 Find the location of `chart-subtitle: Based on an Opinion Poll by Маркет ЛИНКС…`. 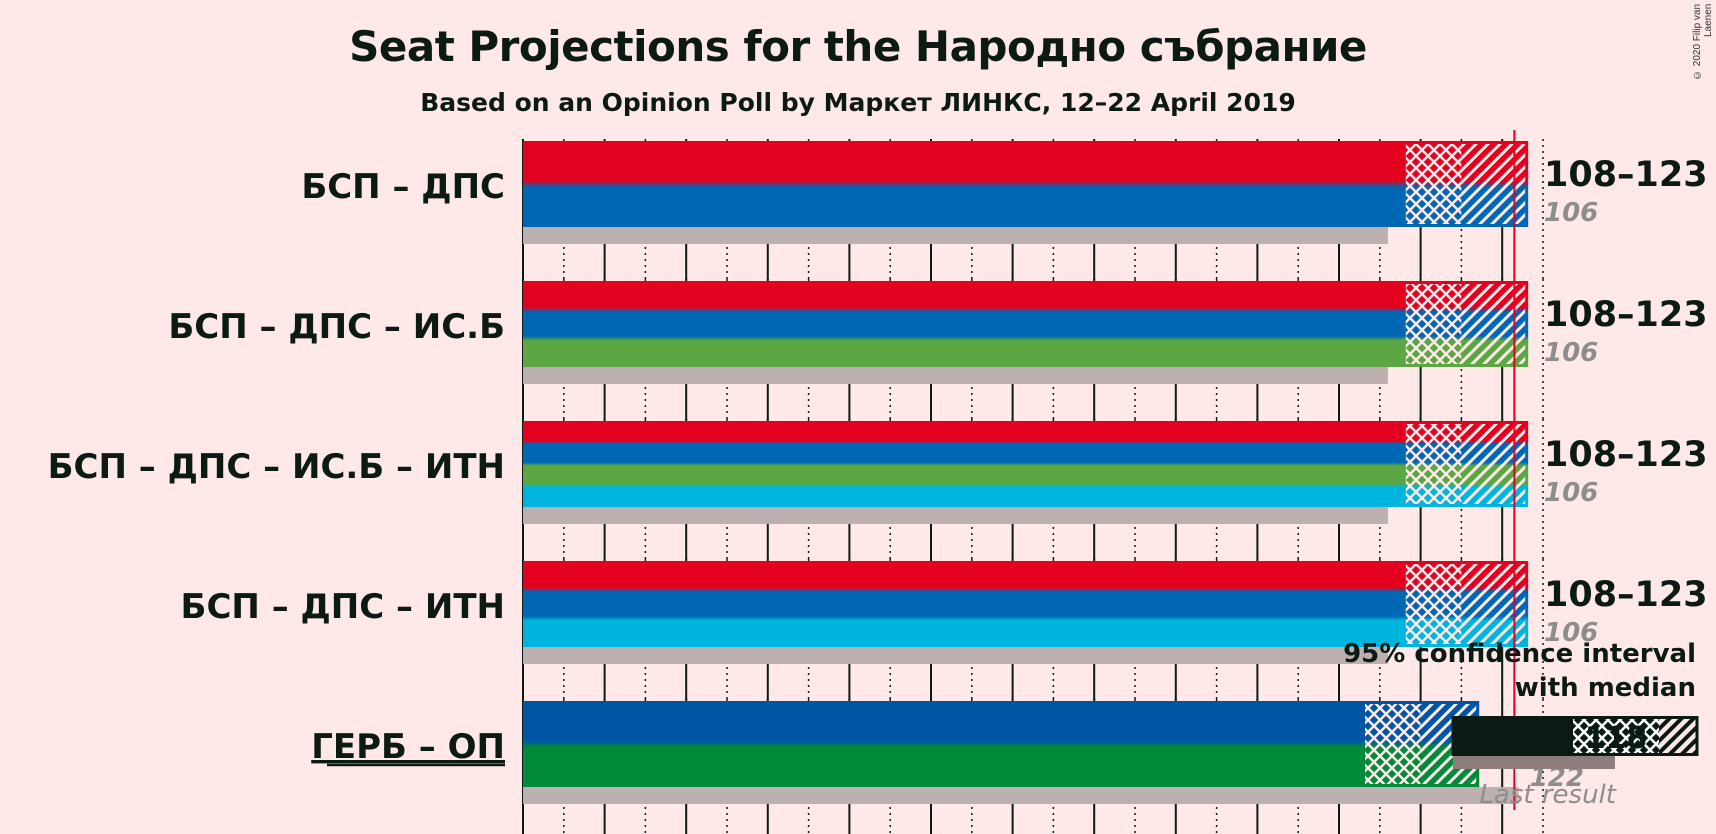

chart-subtitle: Based on an Opinion Poll by Маркет ЛИНКС… is located at coordinates (858, 102).